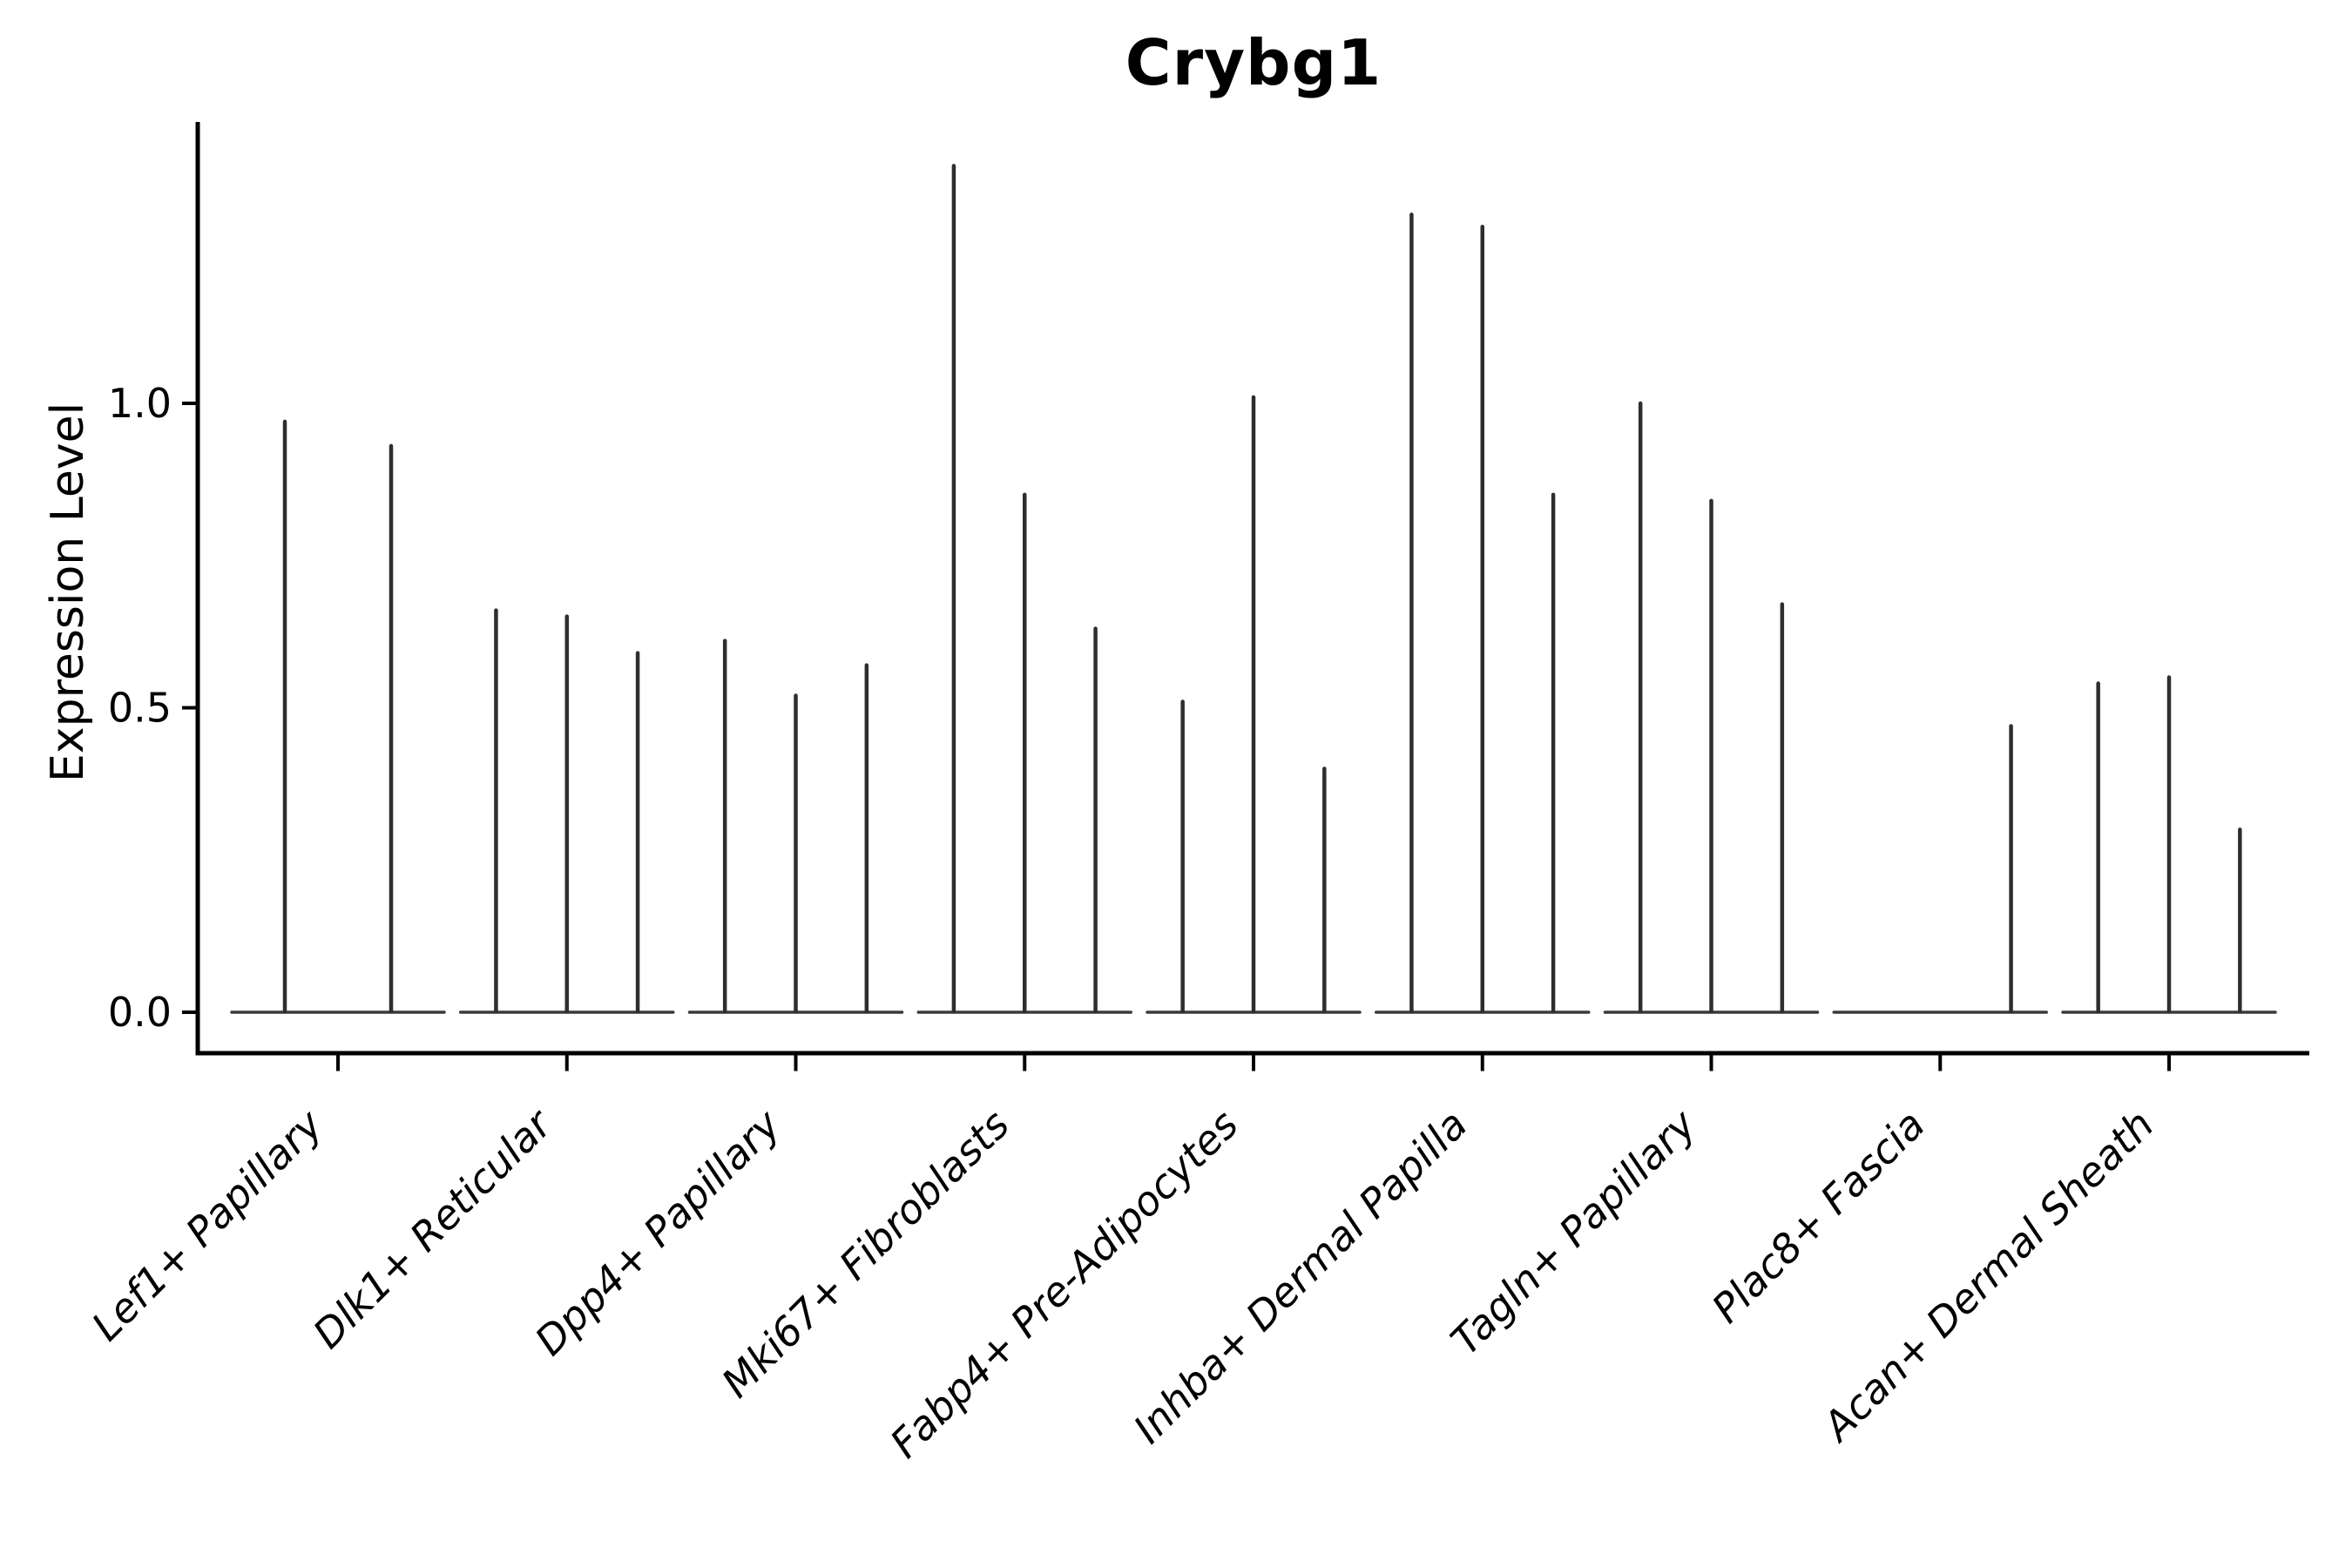 This screenshot has width=2352, height=1568. What do you see at coordinates (658, 1232) in the screenshot?
I see `x-category-label: Dpp4+ Papillary` at bounding box center [658, 1232].